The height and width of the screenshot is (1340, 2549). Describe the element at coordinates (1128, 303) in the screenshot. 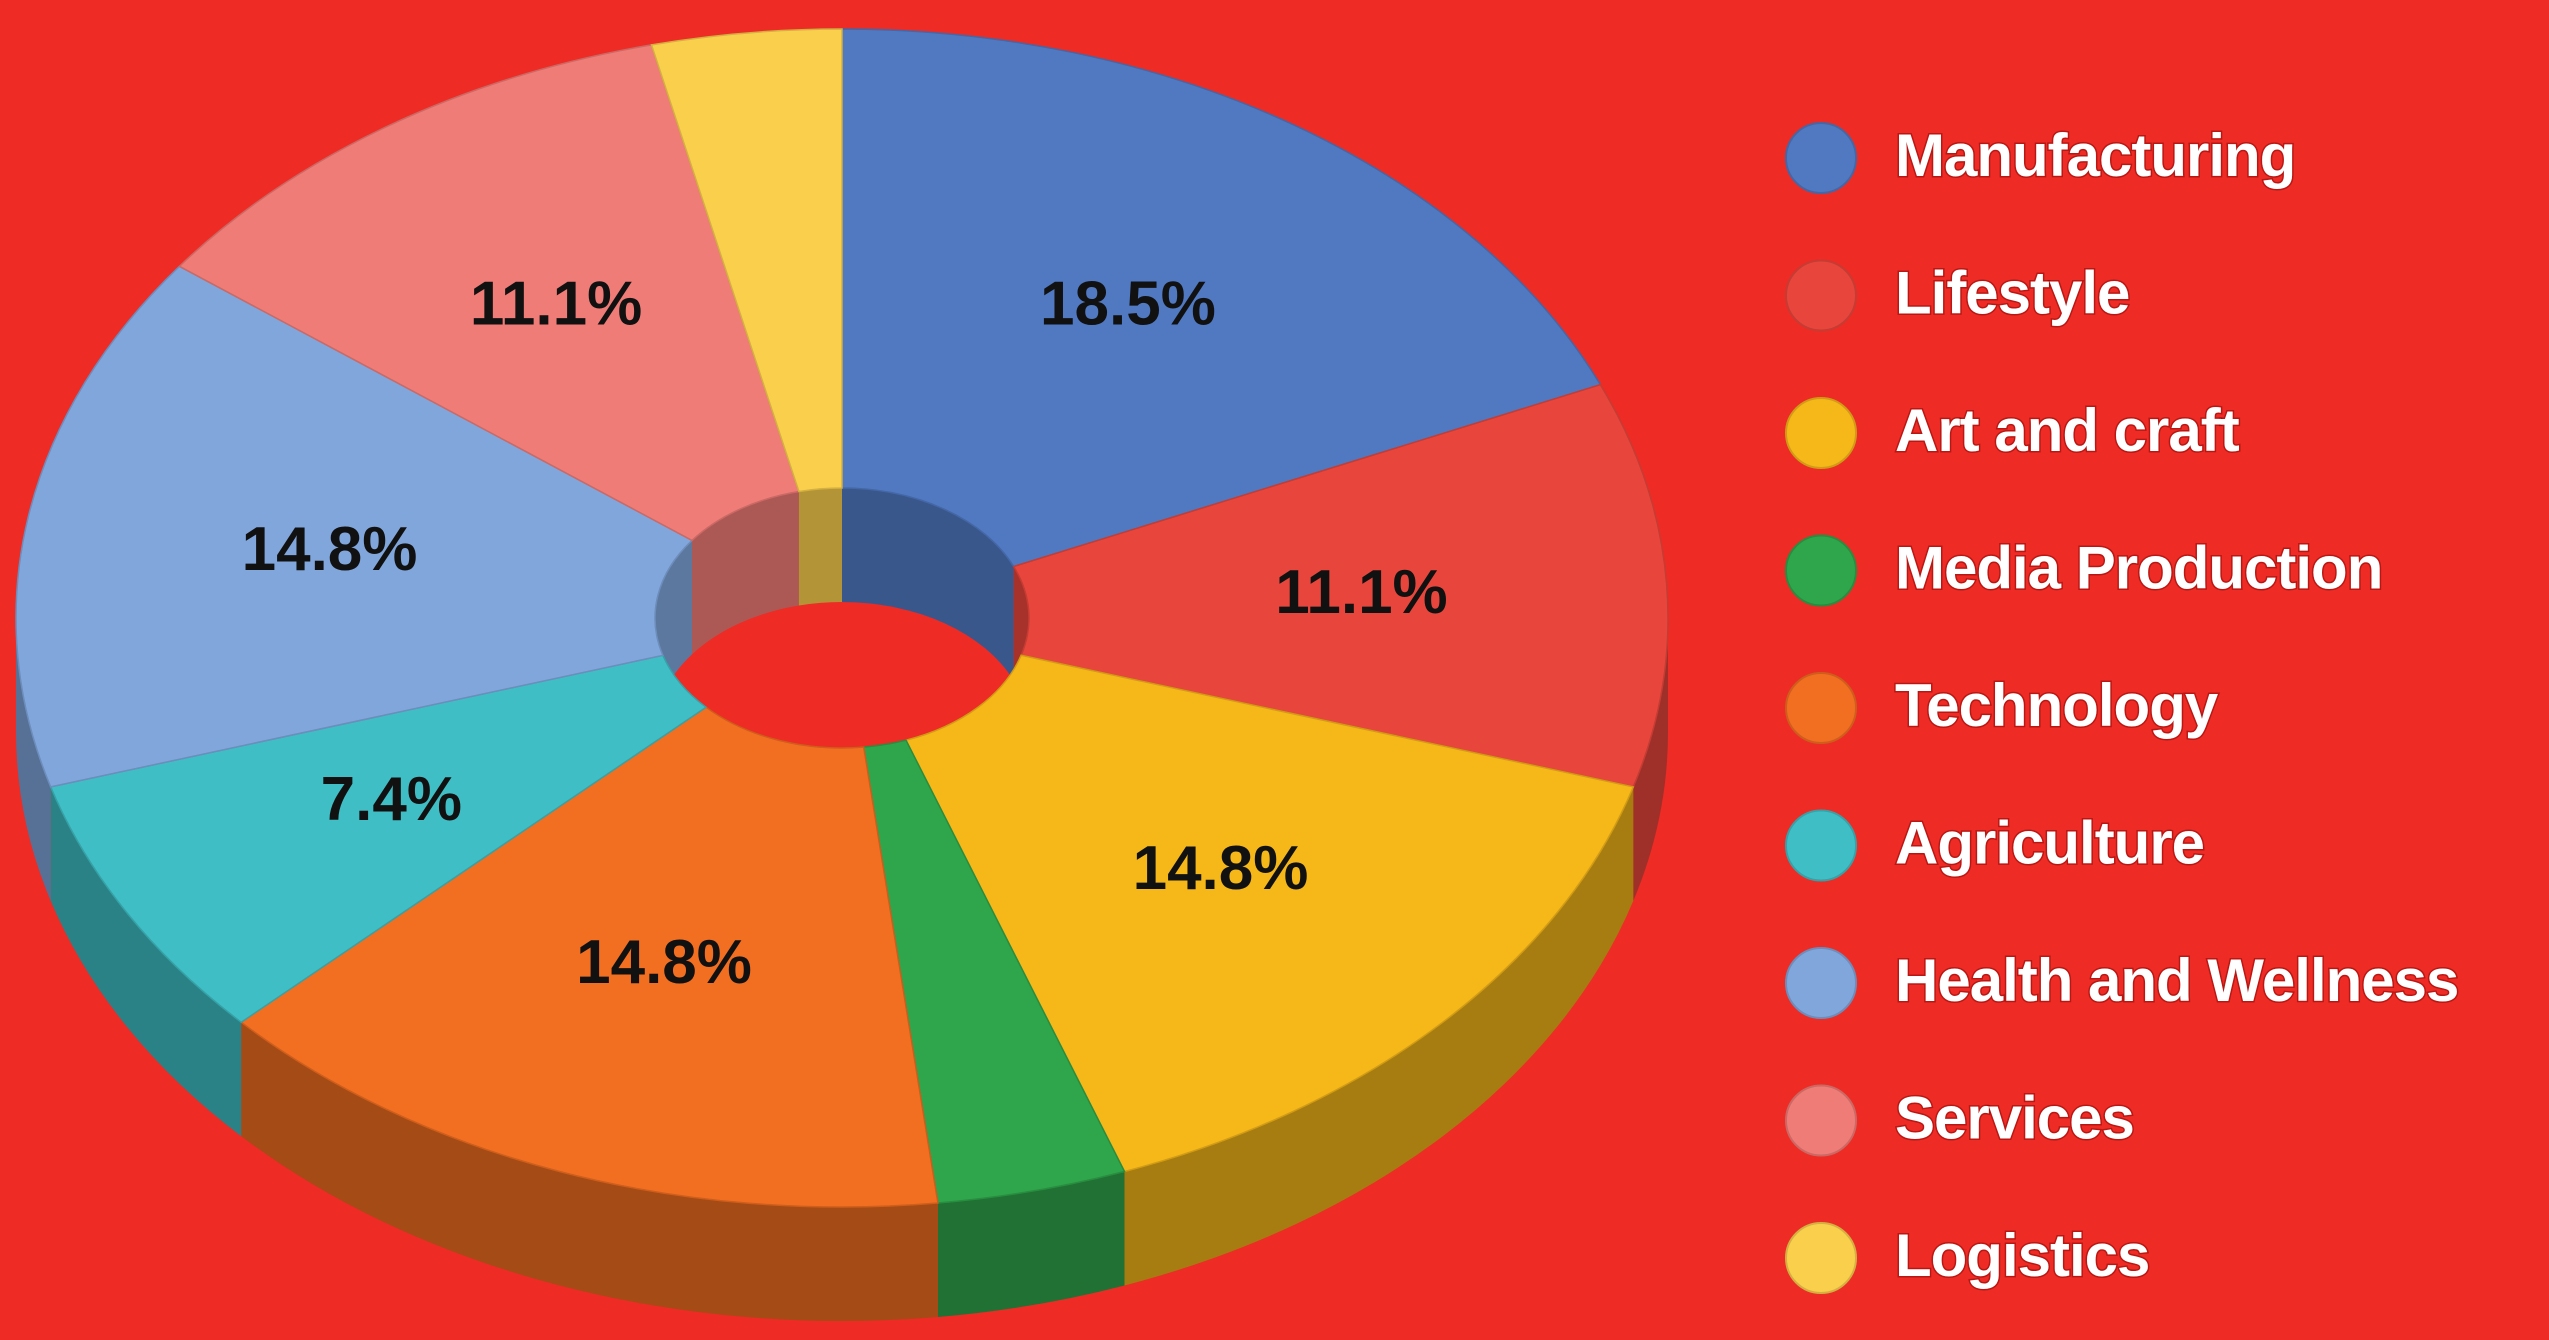

I see `data-label: 18.5%` at that location.